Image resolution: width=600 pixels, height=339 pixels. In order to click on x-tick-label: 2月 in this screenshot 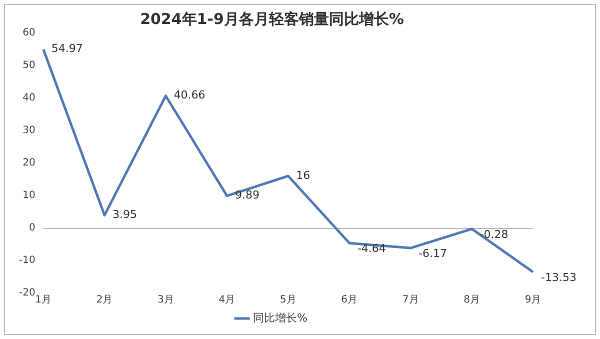, I will do `click(104, 300)`.